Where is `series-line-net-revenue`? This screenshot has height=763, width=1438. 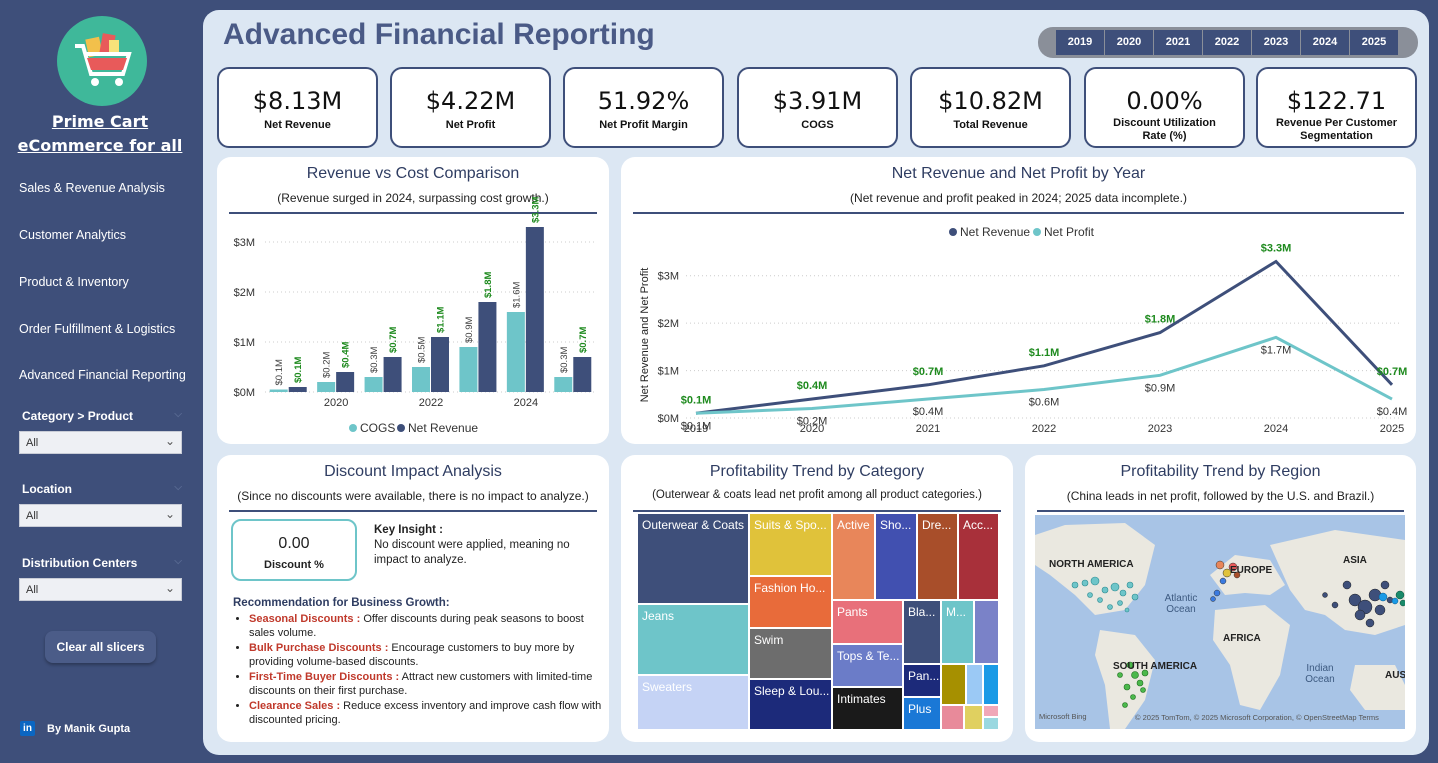
series-line-net-revenue is located at coordinates (1044, 337).